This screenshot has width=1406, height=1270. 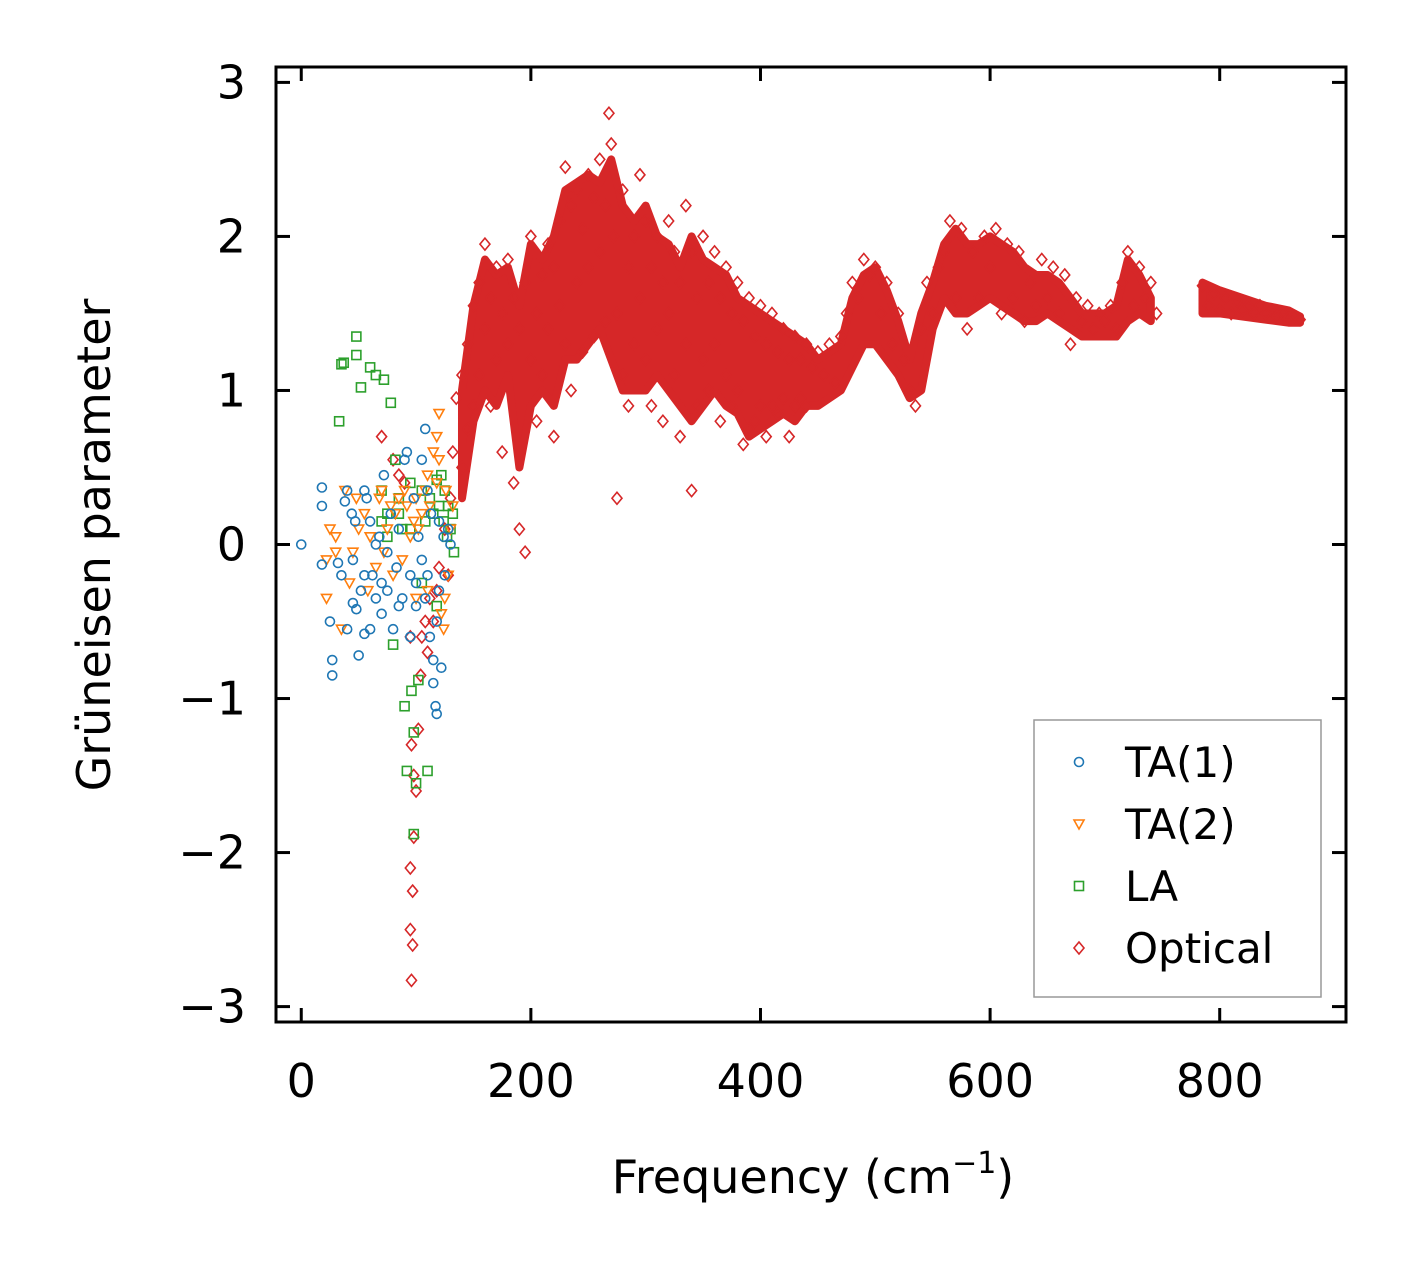 What do you see at coordinates (212, 1007) in the screenshot?
I see `y-tick-label: −3` at bounding box center [212, 1007].